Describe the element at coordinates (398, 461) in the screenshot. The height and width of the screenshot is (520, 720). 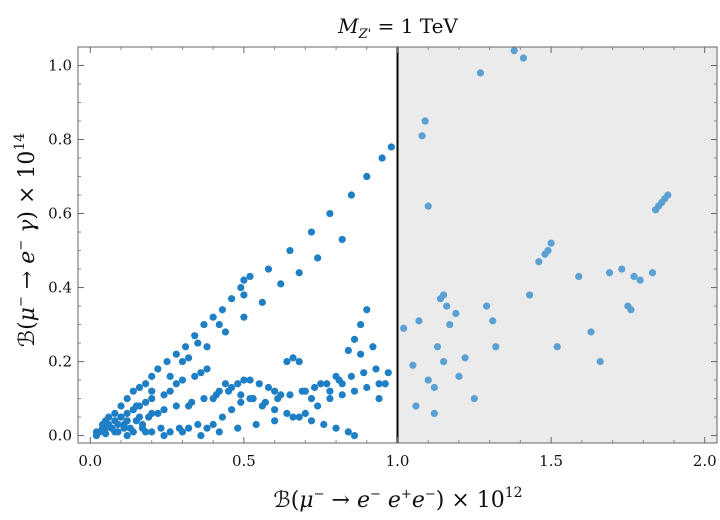
I see `x-tick-label: 1.0` at that location.